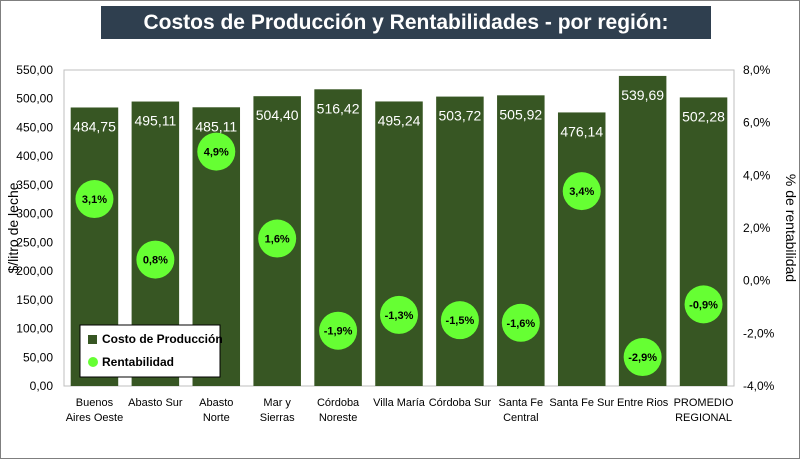 This screenshot has height=459, width=800. What do you see at coordinates (162, 339) in the screenshot?
I see `legend-label-costo: Costo de Producción` at bounding box center [162, 339].